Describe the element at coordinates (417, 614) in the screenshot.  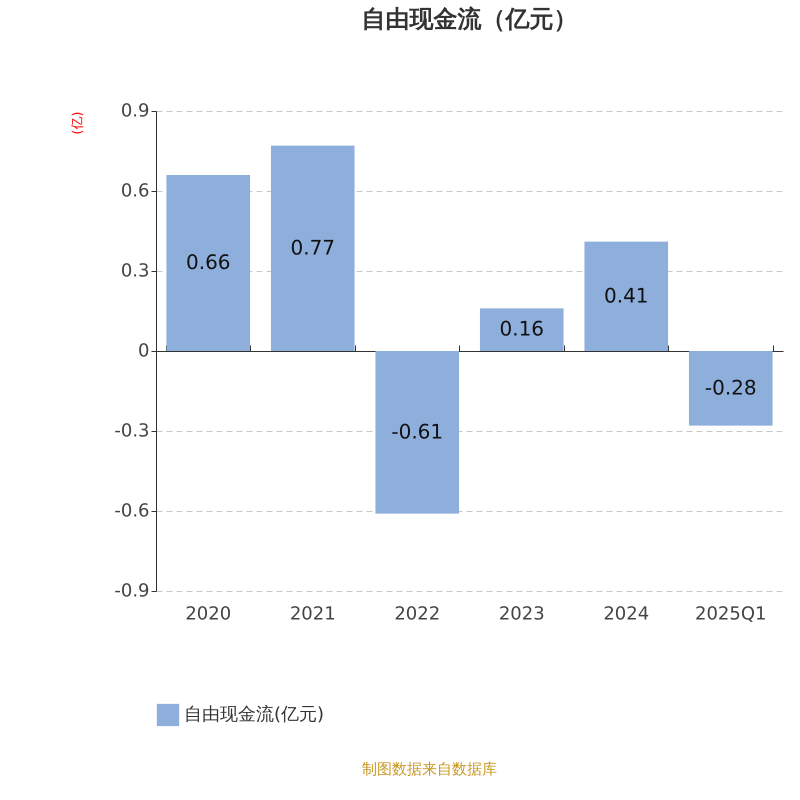
I see `x-tick-label: 2022` at that location.